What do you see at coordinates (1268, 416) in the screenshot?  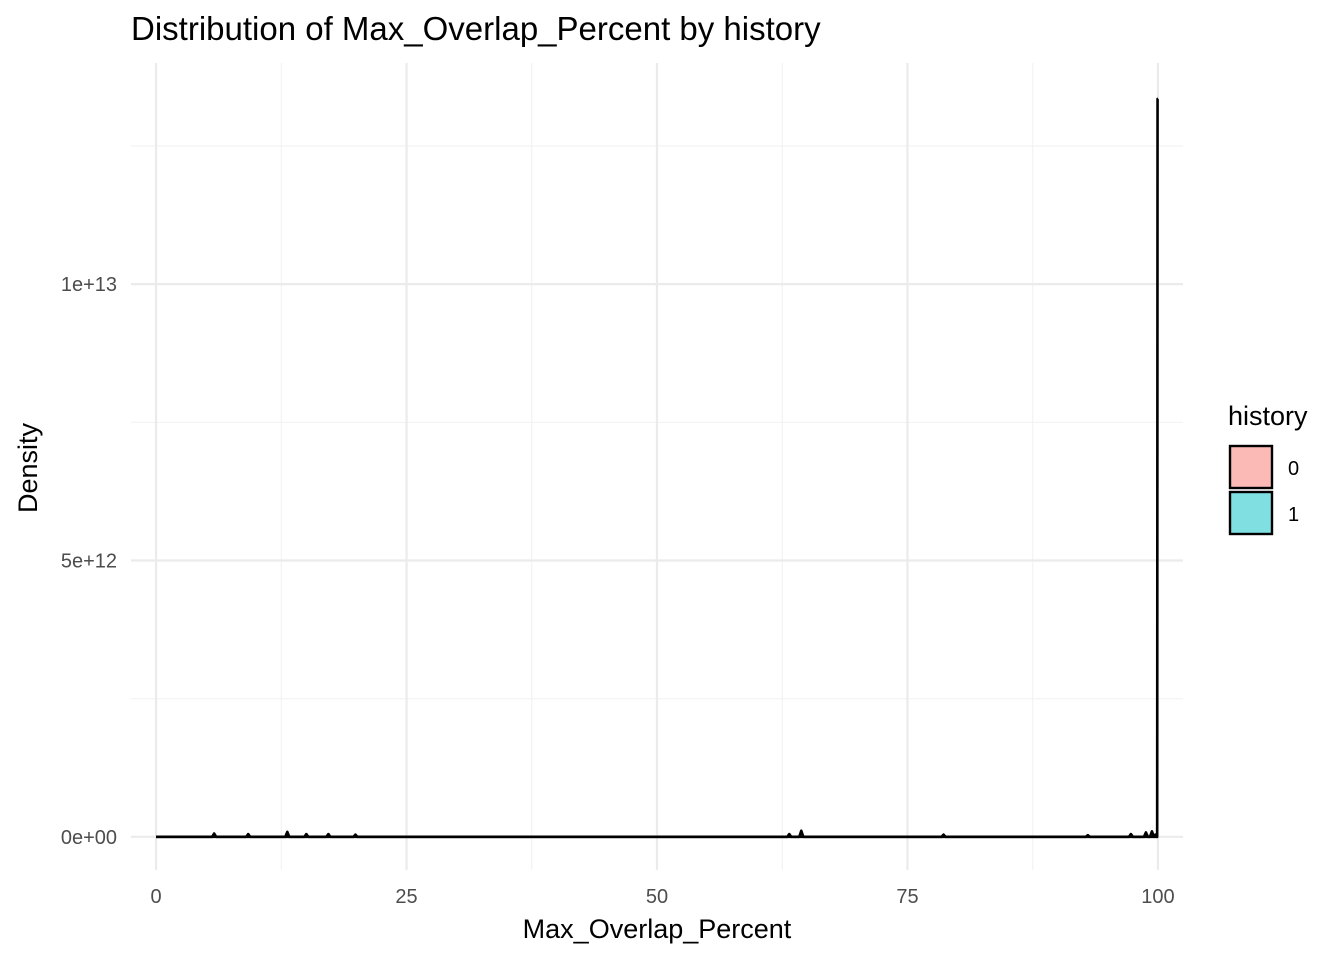 I see `legend-title: history` at bounding box center [1268, 416].